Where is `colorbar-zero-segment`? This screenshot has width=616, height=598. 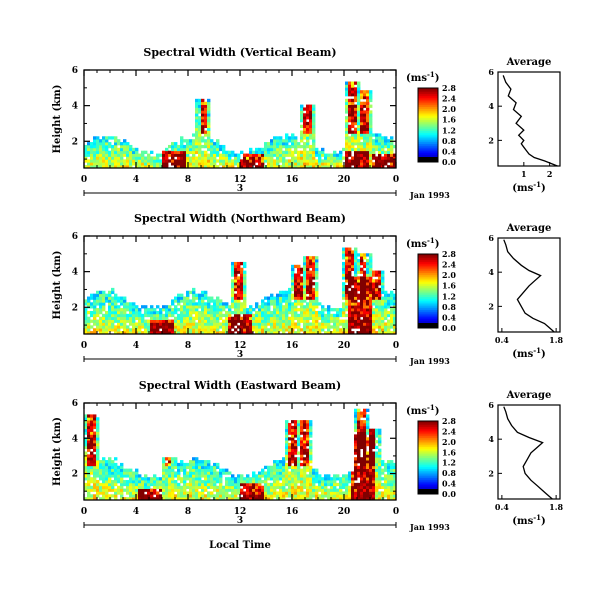 colorbar-zero-segment is located at coordinates (428, 159).